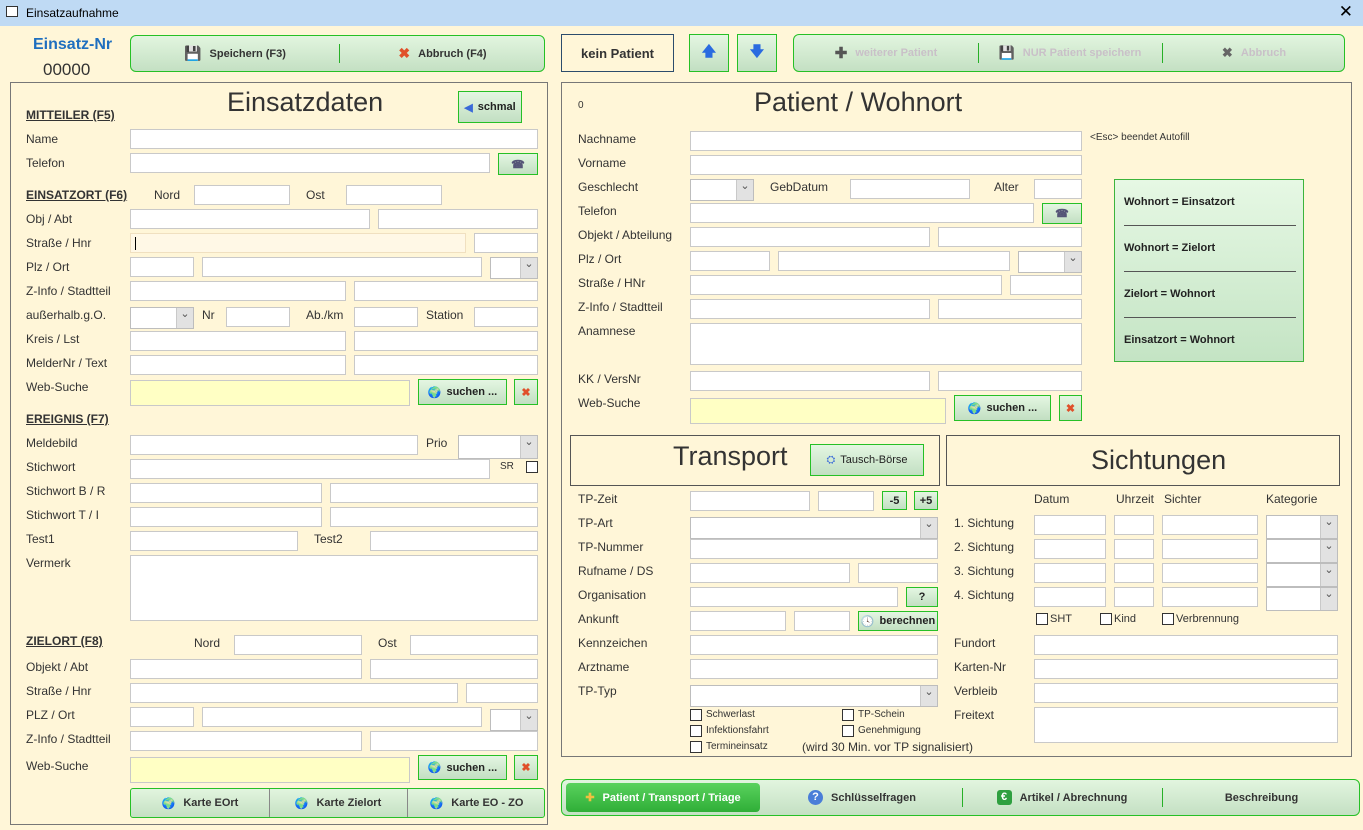 The image size is (1363, 830). What do you see at coordinates (810, 237) in the screenshot?
I see `patient-objekt-input` at bounding box center [810, 237].